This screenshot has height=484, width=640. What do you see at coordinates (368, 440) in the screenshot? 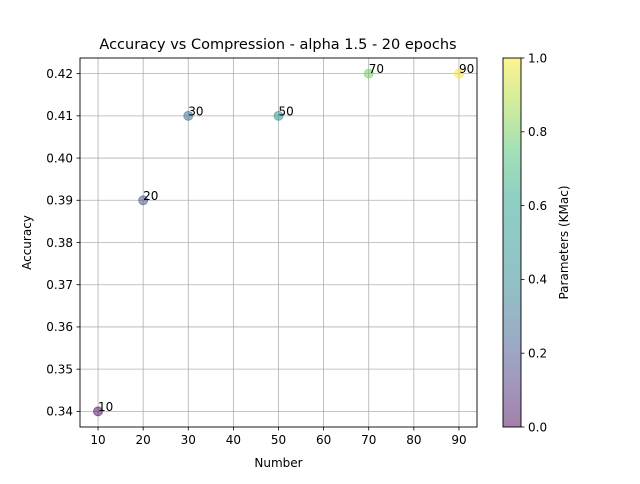
I see `x-tick-label: 70` at bounding box center [368, 440].